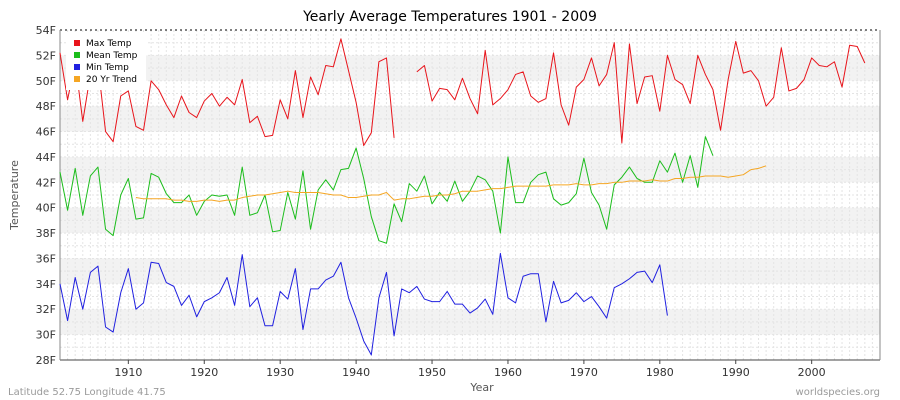 Image resolution: width=900 pixels, height=400 pixels. I want to click on y-tick-label: 54F, so click(46, 30).